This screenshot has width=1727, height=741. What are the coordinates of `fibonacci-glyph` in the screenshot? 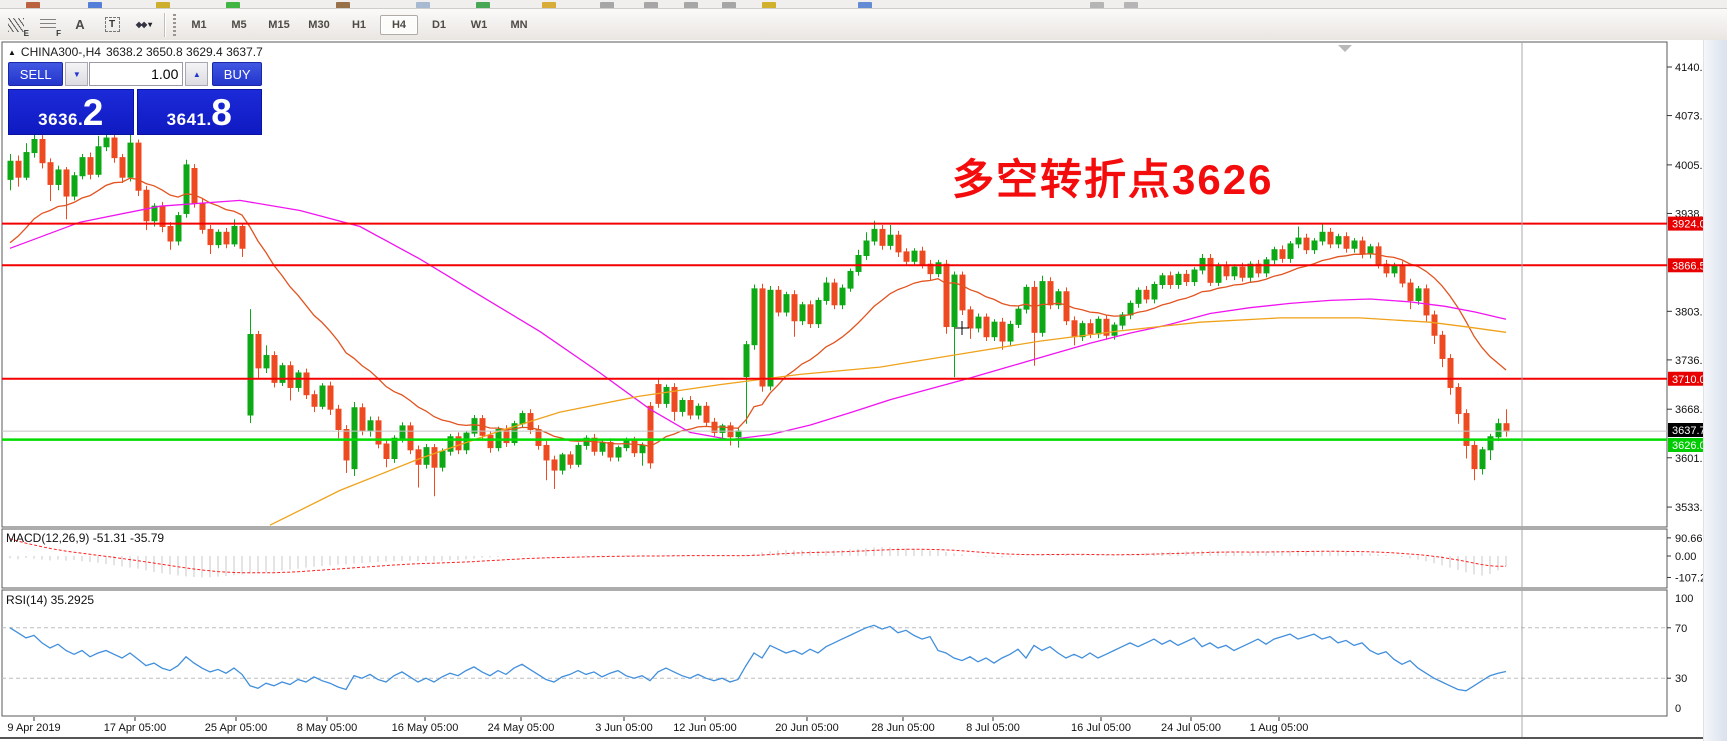 It's located at (48, 24).